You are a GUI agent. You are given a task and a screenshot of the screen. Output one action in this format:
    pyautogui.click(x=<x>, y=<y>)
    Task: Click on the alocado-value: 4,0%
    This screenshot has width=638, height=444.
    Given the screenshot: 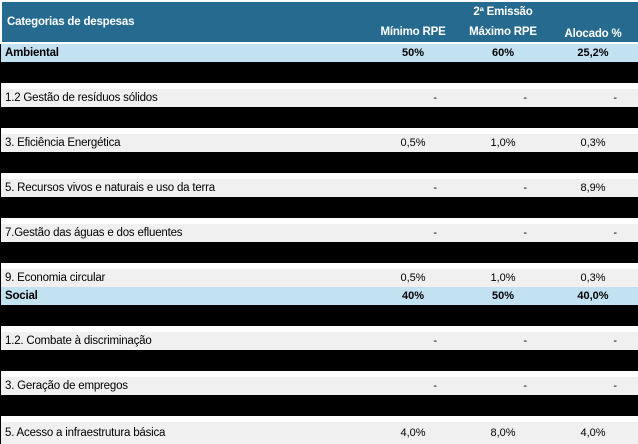 What is the action you would take?
    pyautogui.click(x=593, y=433)
    